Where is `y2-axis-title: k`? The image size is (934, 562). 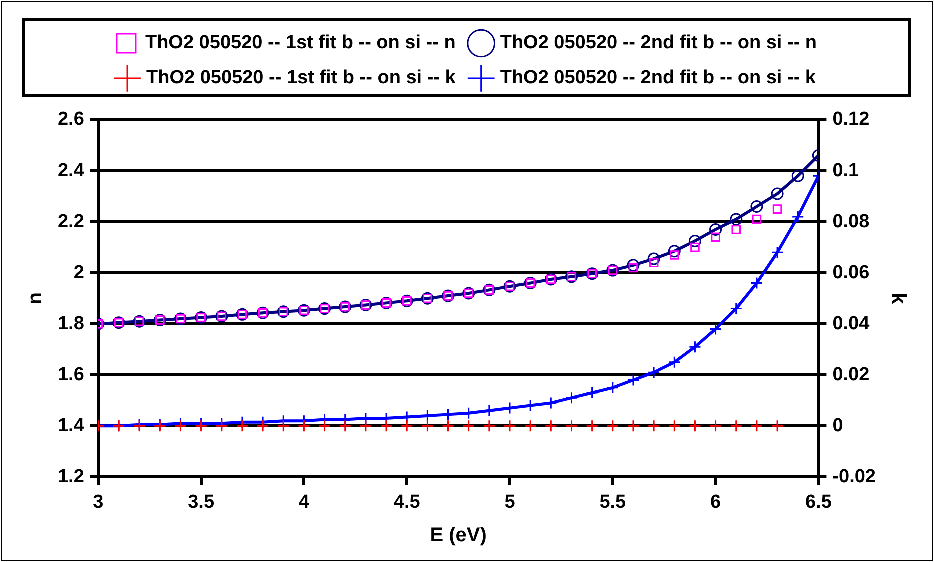
y2-axis-title: k is located at coordinates (898, 299).